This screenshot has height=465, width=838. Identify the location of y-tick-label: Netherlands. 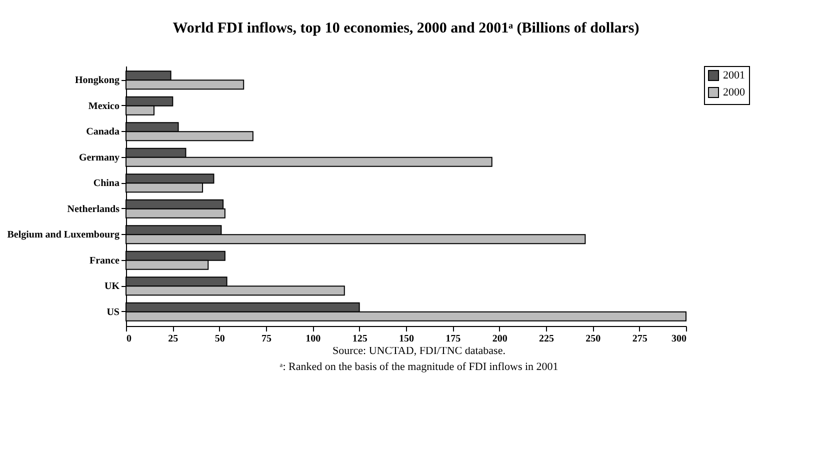
(93, 209).